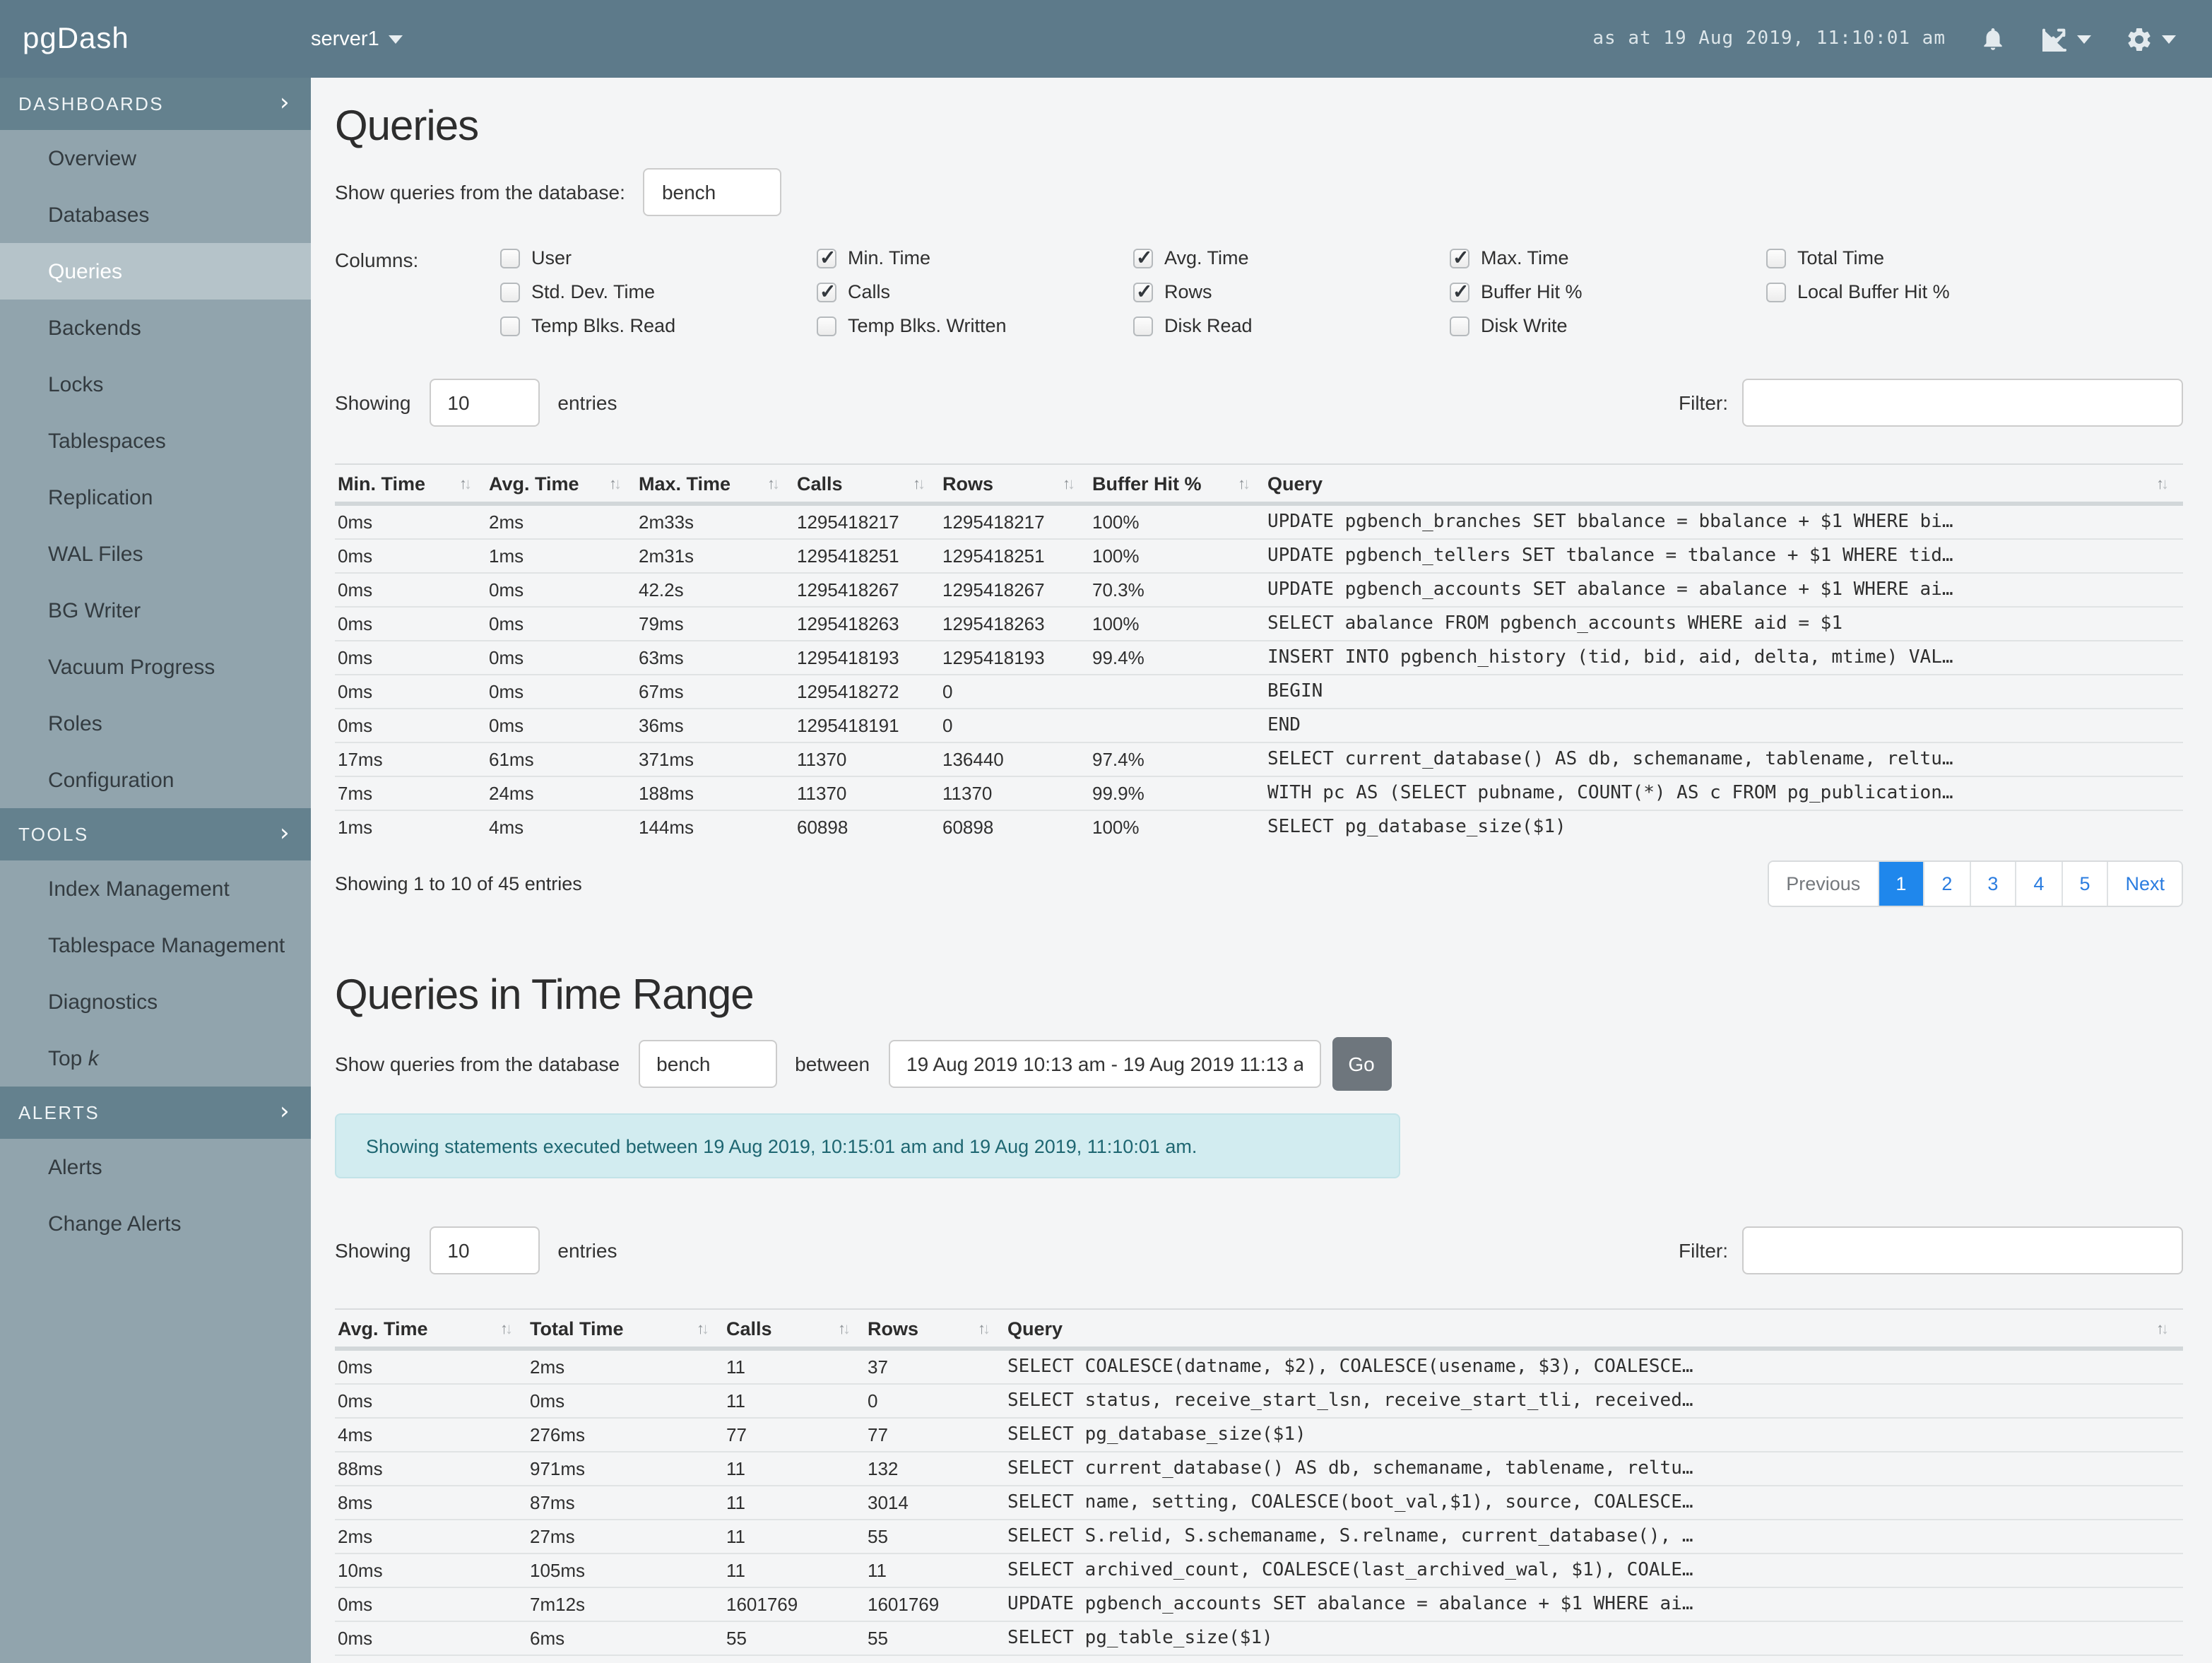  Describe the element at coordinates (76, 384) in the screenshot. I see `sidebar-item-locks: Locks` at that location.